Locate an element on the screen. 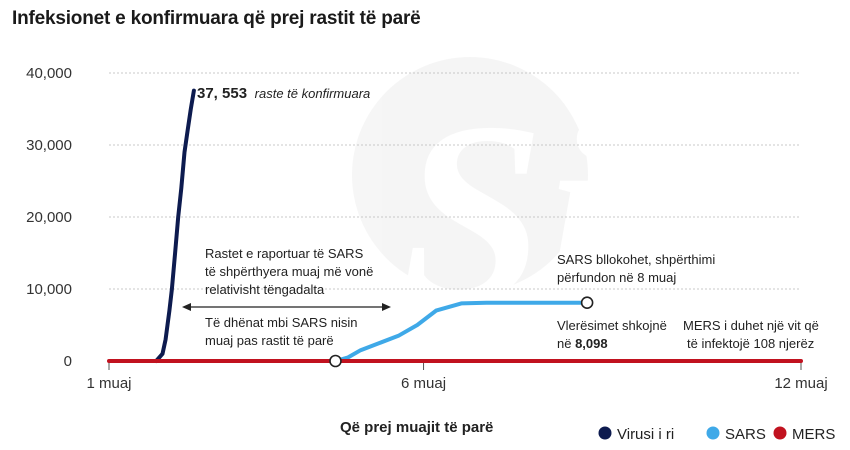 This screenshot has height=450, width=850. mers-line-1: MERS i duhet një vit që is located at coordinates (751, 325).